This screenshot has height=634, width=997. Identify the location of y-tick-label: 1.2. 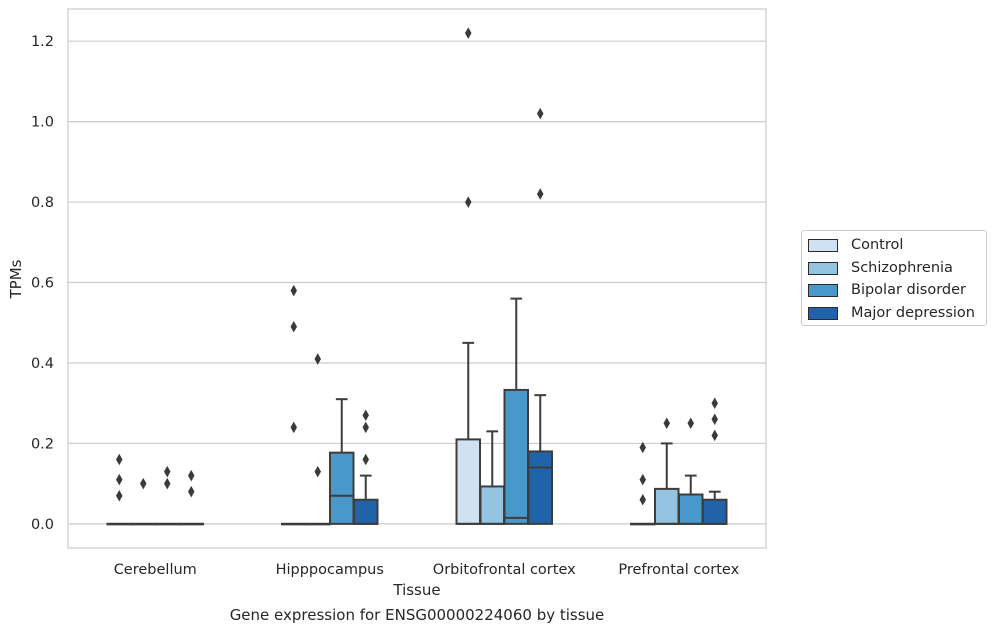
(42, 42).